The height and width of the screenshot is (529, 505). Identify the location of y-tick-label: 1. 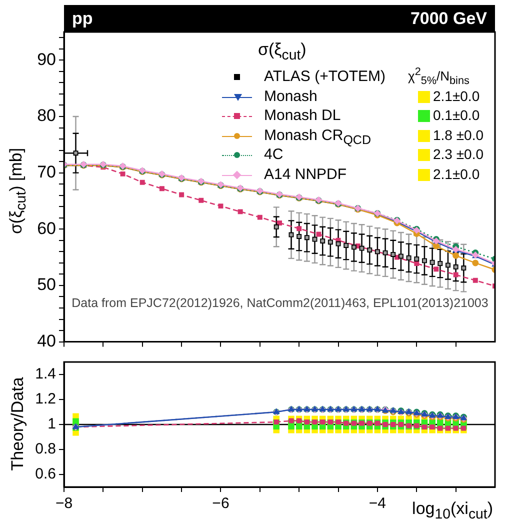
(52, 424).